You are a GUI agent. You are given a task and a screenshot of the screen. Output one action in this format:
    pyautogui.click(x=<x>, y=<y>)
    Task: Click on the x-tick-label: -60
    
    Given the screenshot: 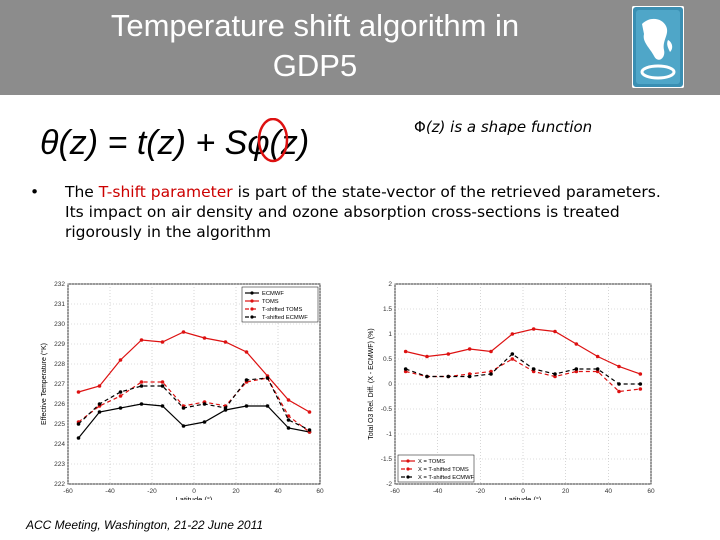 What is the action you would take?
    pyautogui.click(x=395, y=491)
    